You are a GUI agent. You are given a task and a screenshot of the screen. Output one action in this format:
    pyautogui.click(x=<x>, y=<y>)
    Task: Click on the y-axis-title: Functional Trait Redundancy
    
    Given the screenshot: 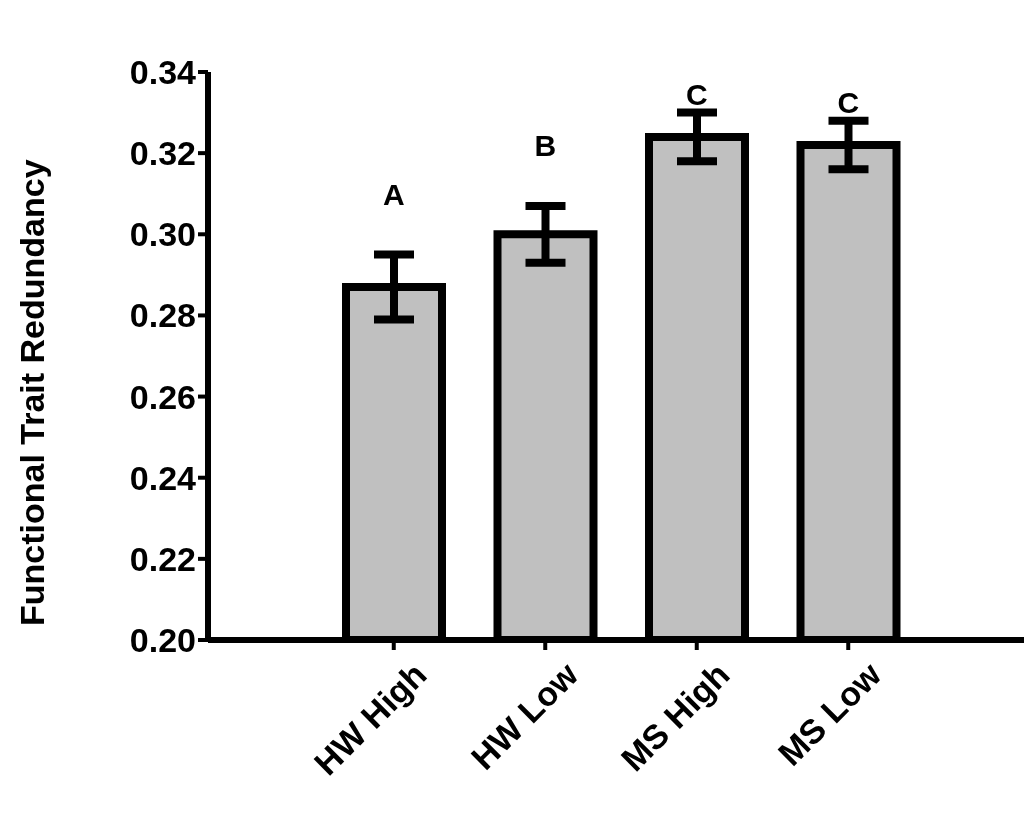 What is the action you would take?
    pyautogui.click(x=32, y=392)
    